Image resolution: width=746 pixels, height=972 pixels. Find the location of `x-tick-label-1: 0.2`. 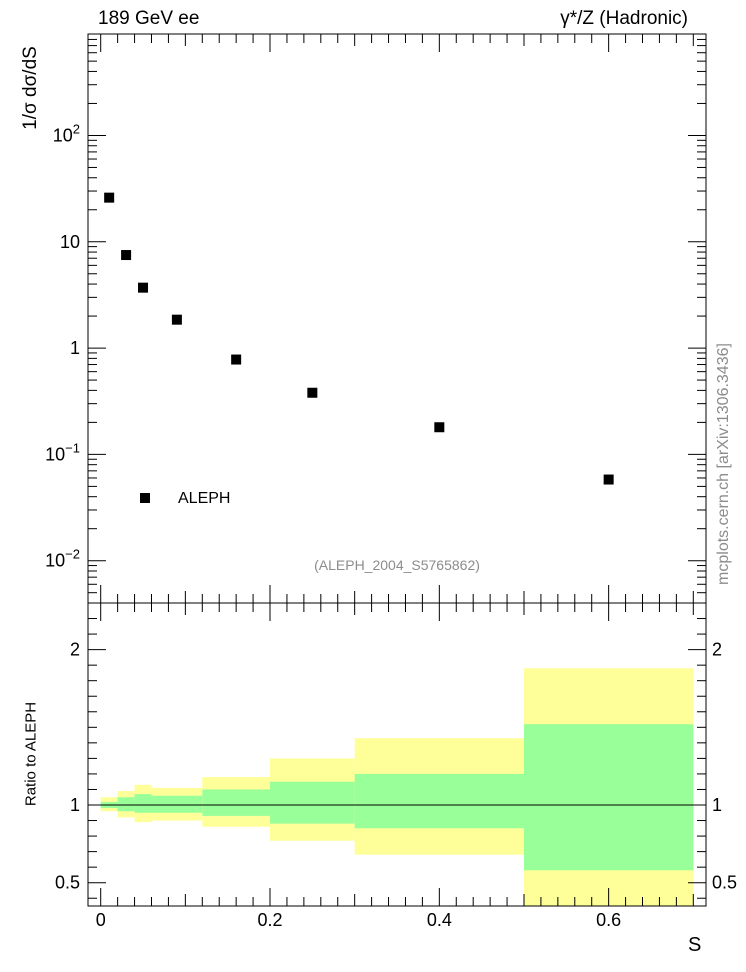

x-tick-label-1: 0.2 is located at coordinates (269, 920).